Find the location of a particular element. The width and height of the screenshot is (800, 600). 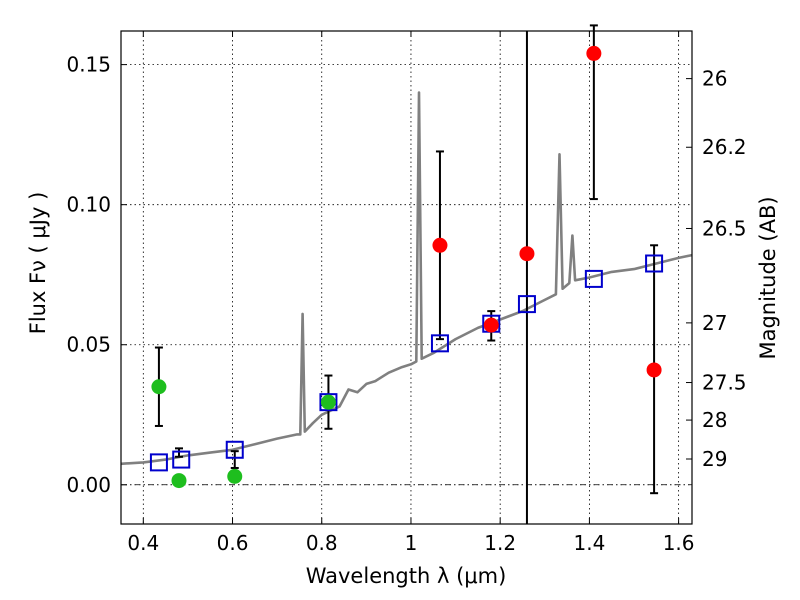

y-tick-label: 0.05 is located at coordinates (88, 345).